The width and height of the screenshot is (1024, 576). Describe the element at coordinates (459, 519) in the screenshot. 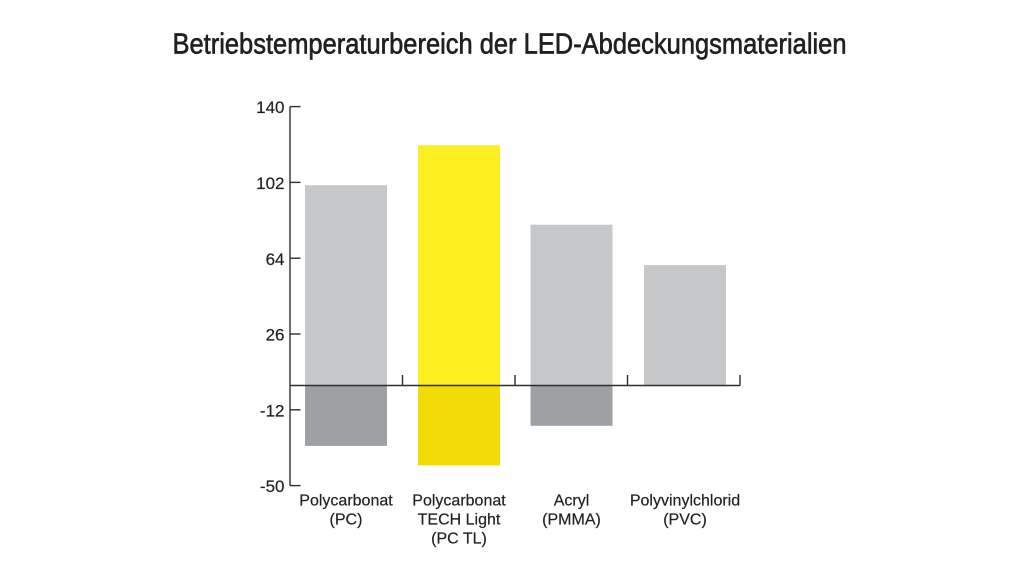

I see `svg-text: TECH Light` at that location.